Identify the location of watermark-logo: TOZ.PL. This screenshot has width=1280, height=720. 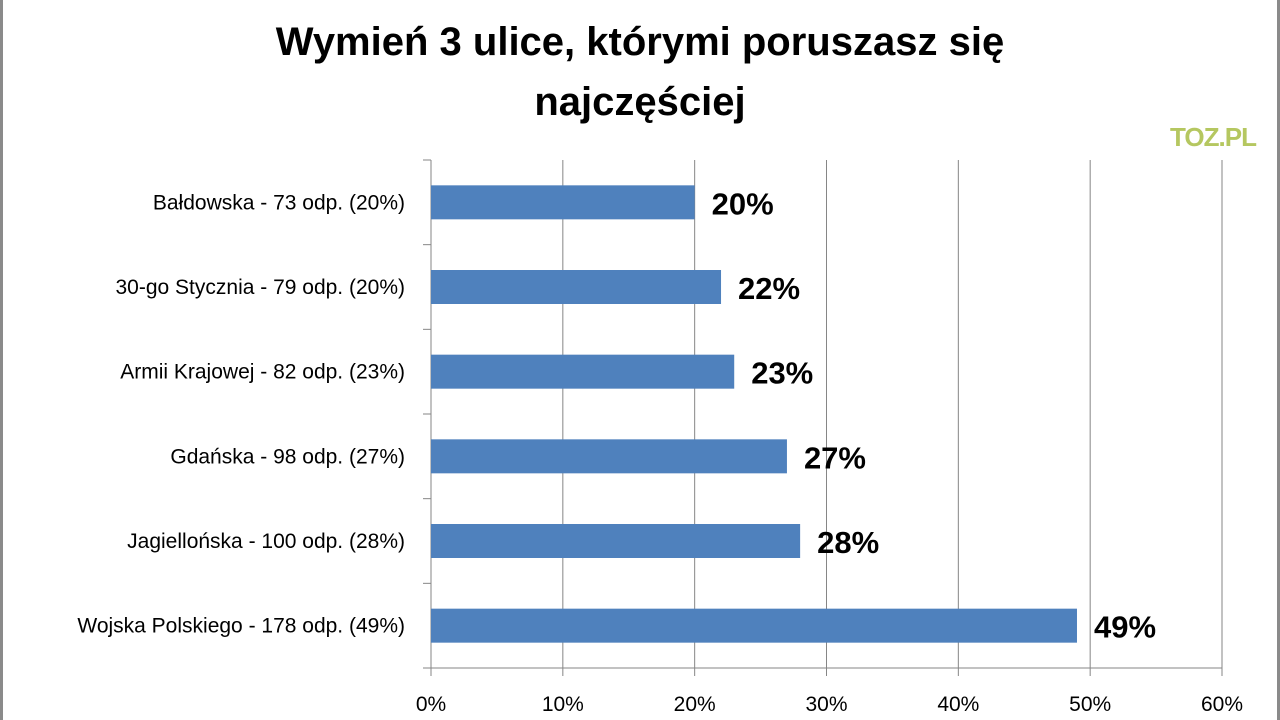
(1213, 137).